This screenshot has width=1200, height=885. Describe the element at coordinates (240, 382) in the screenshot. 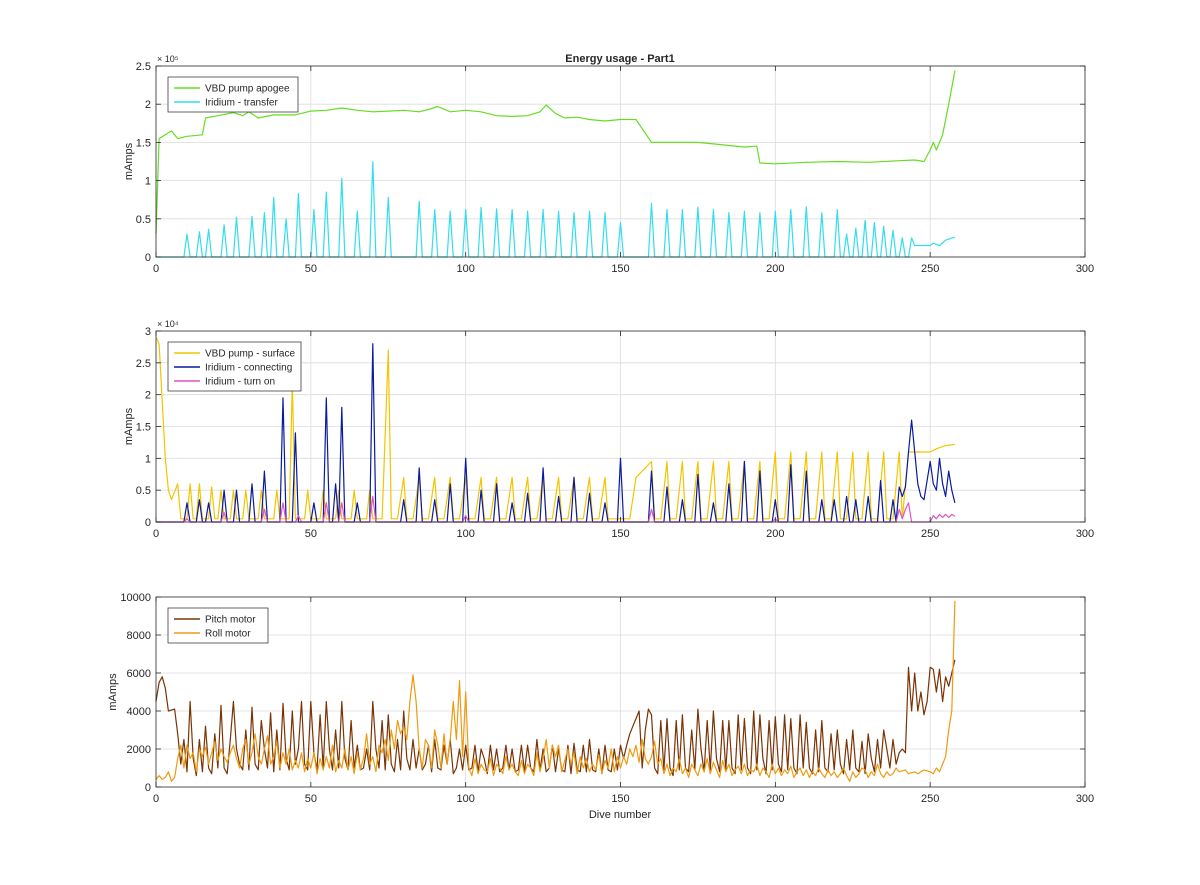

I see `legend-label: Iridium - turn on` at that location.